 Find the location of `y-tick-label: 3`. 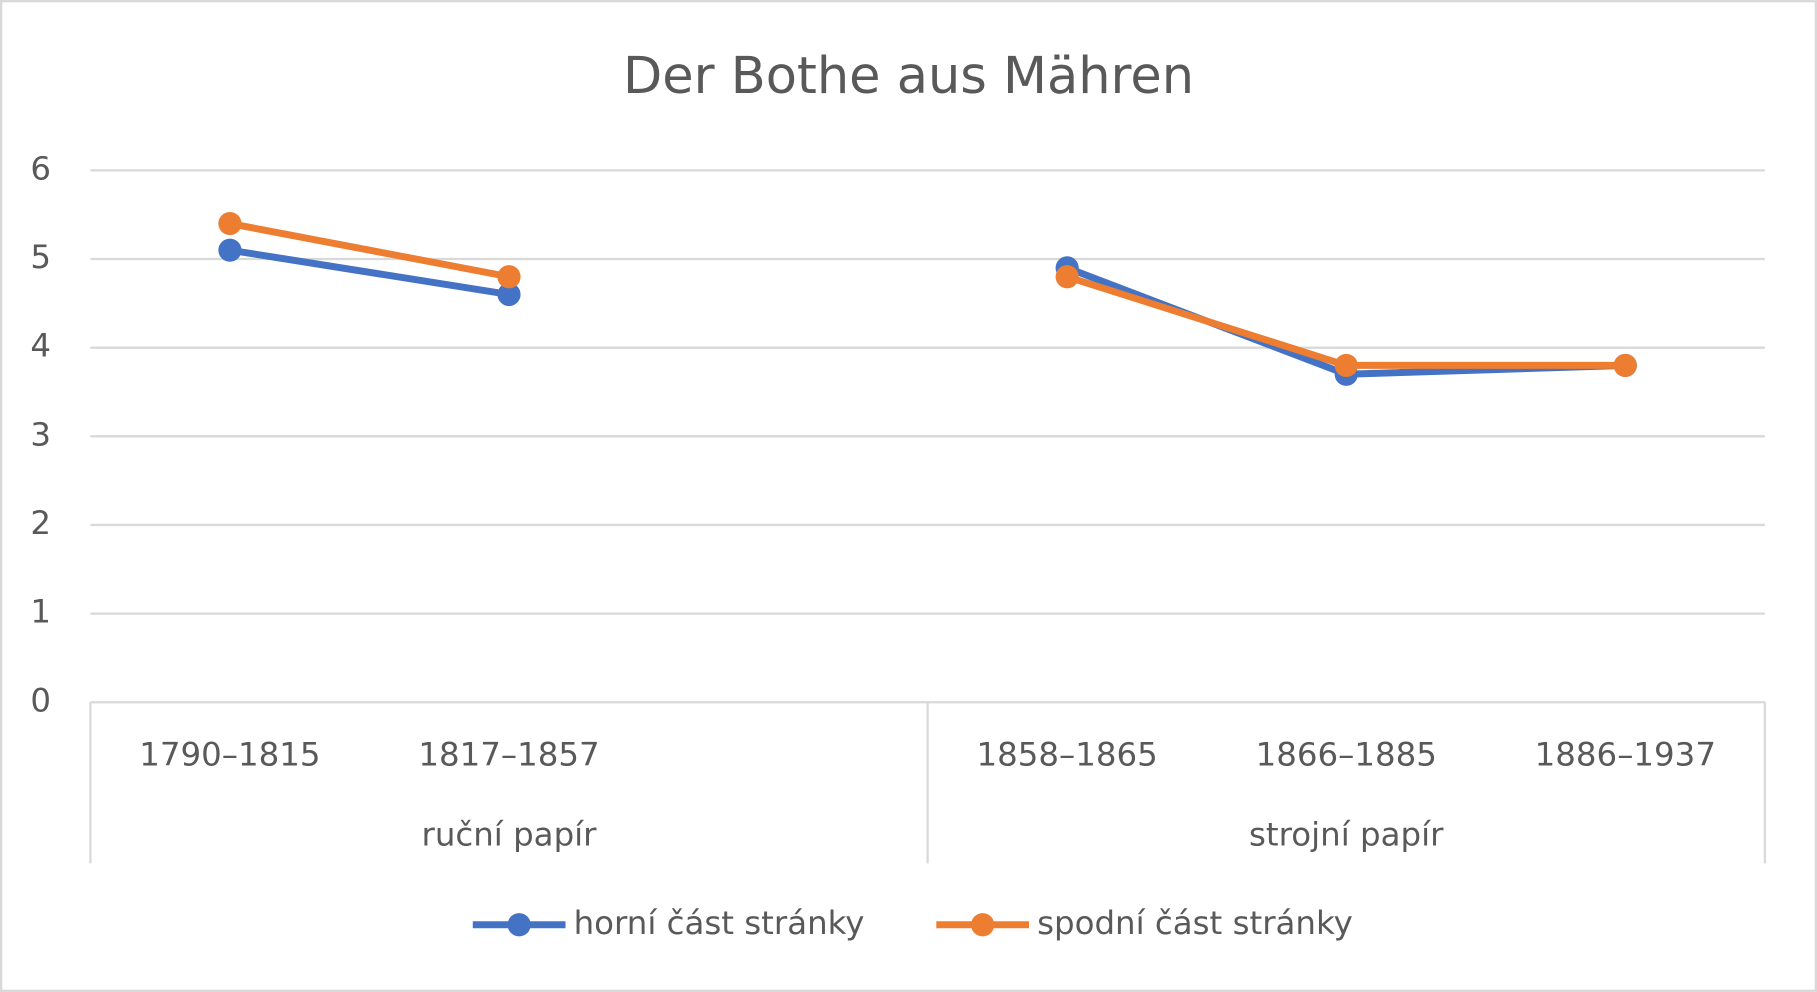

y-tick-label: 3 is located at coordinates (40, 434).